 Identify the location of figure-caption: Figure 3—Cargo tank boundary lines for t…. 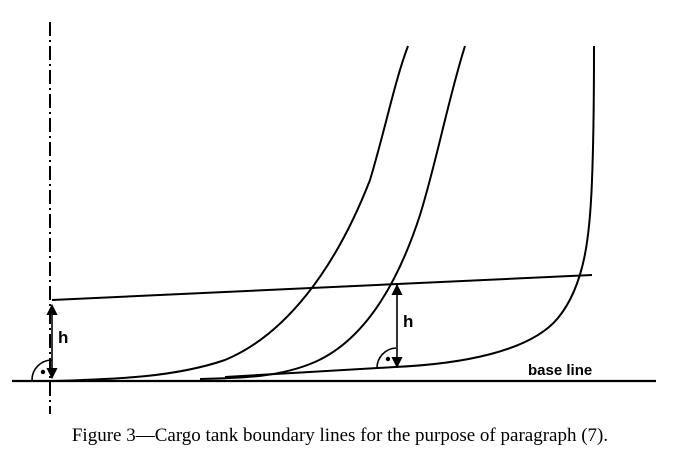
(340, 435).